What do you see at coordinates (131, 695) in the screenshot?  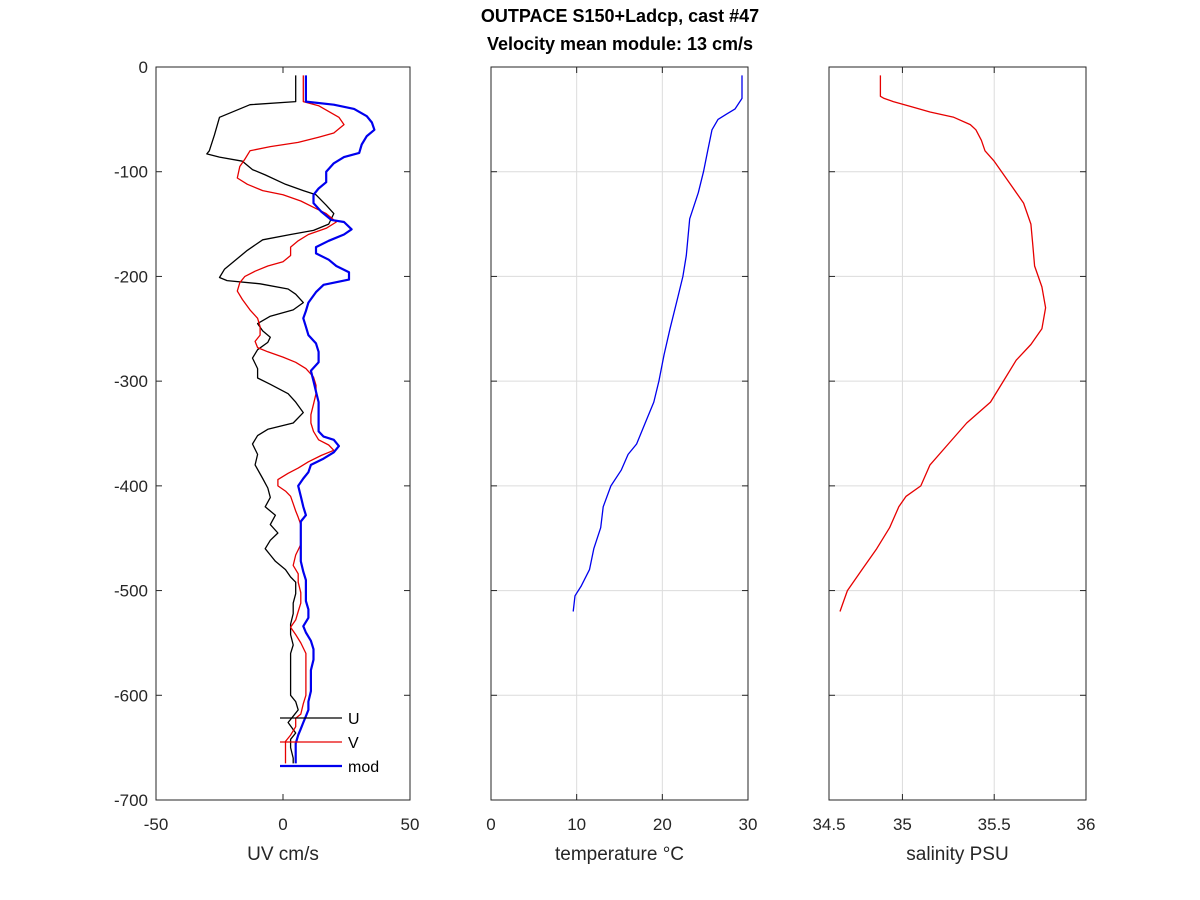 I see `velocity-ytick-label: -600` at bounding box center [131, 695].